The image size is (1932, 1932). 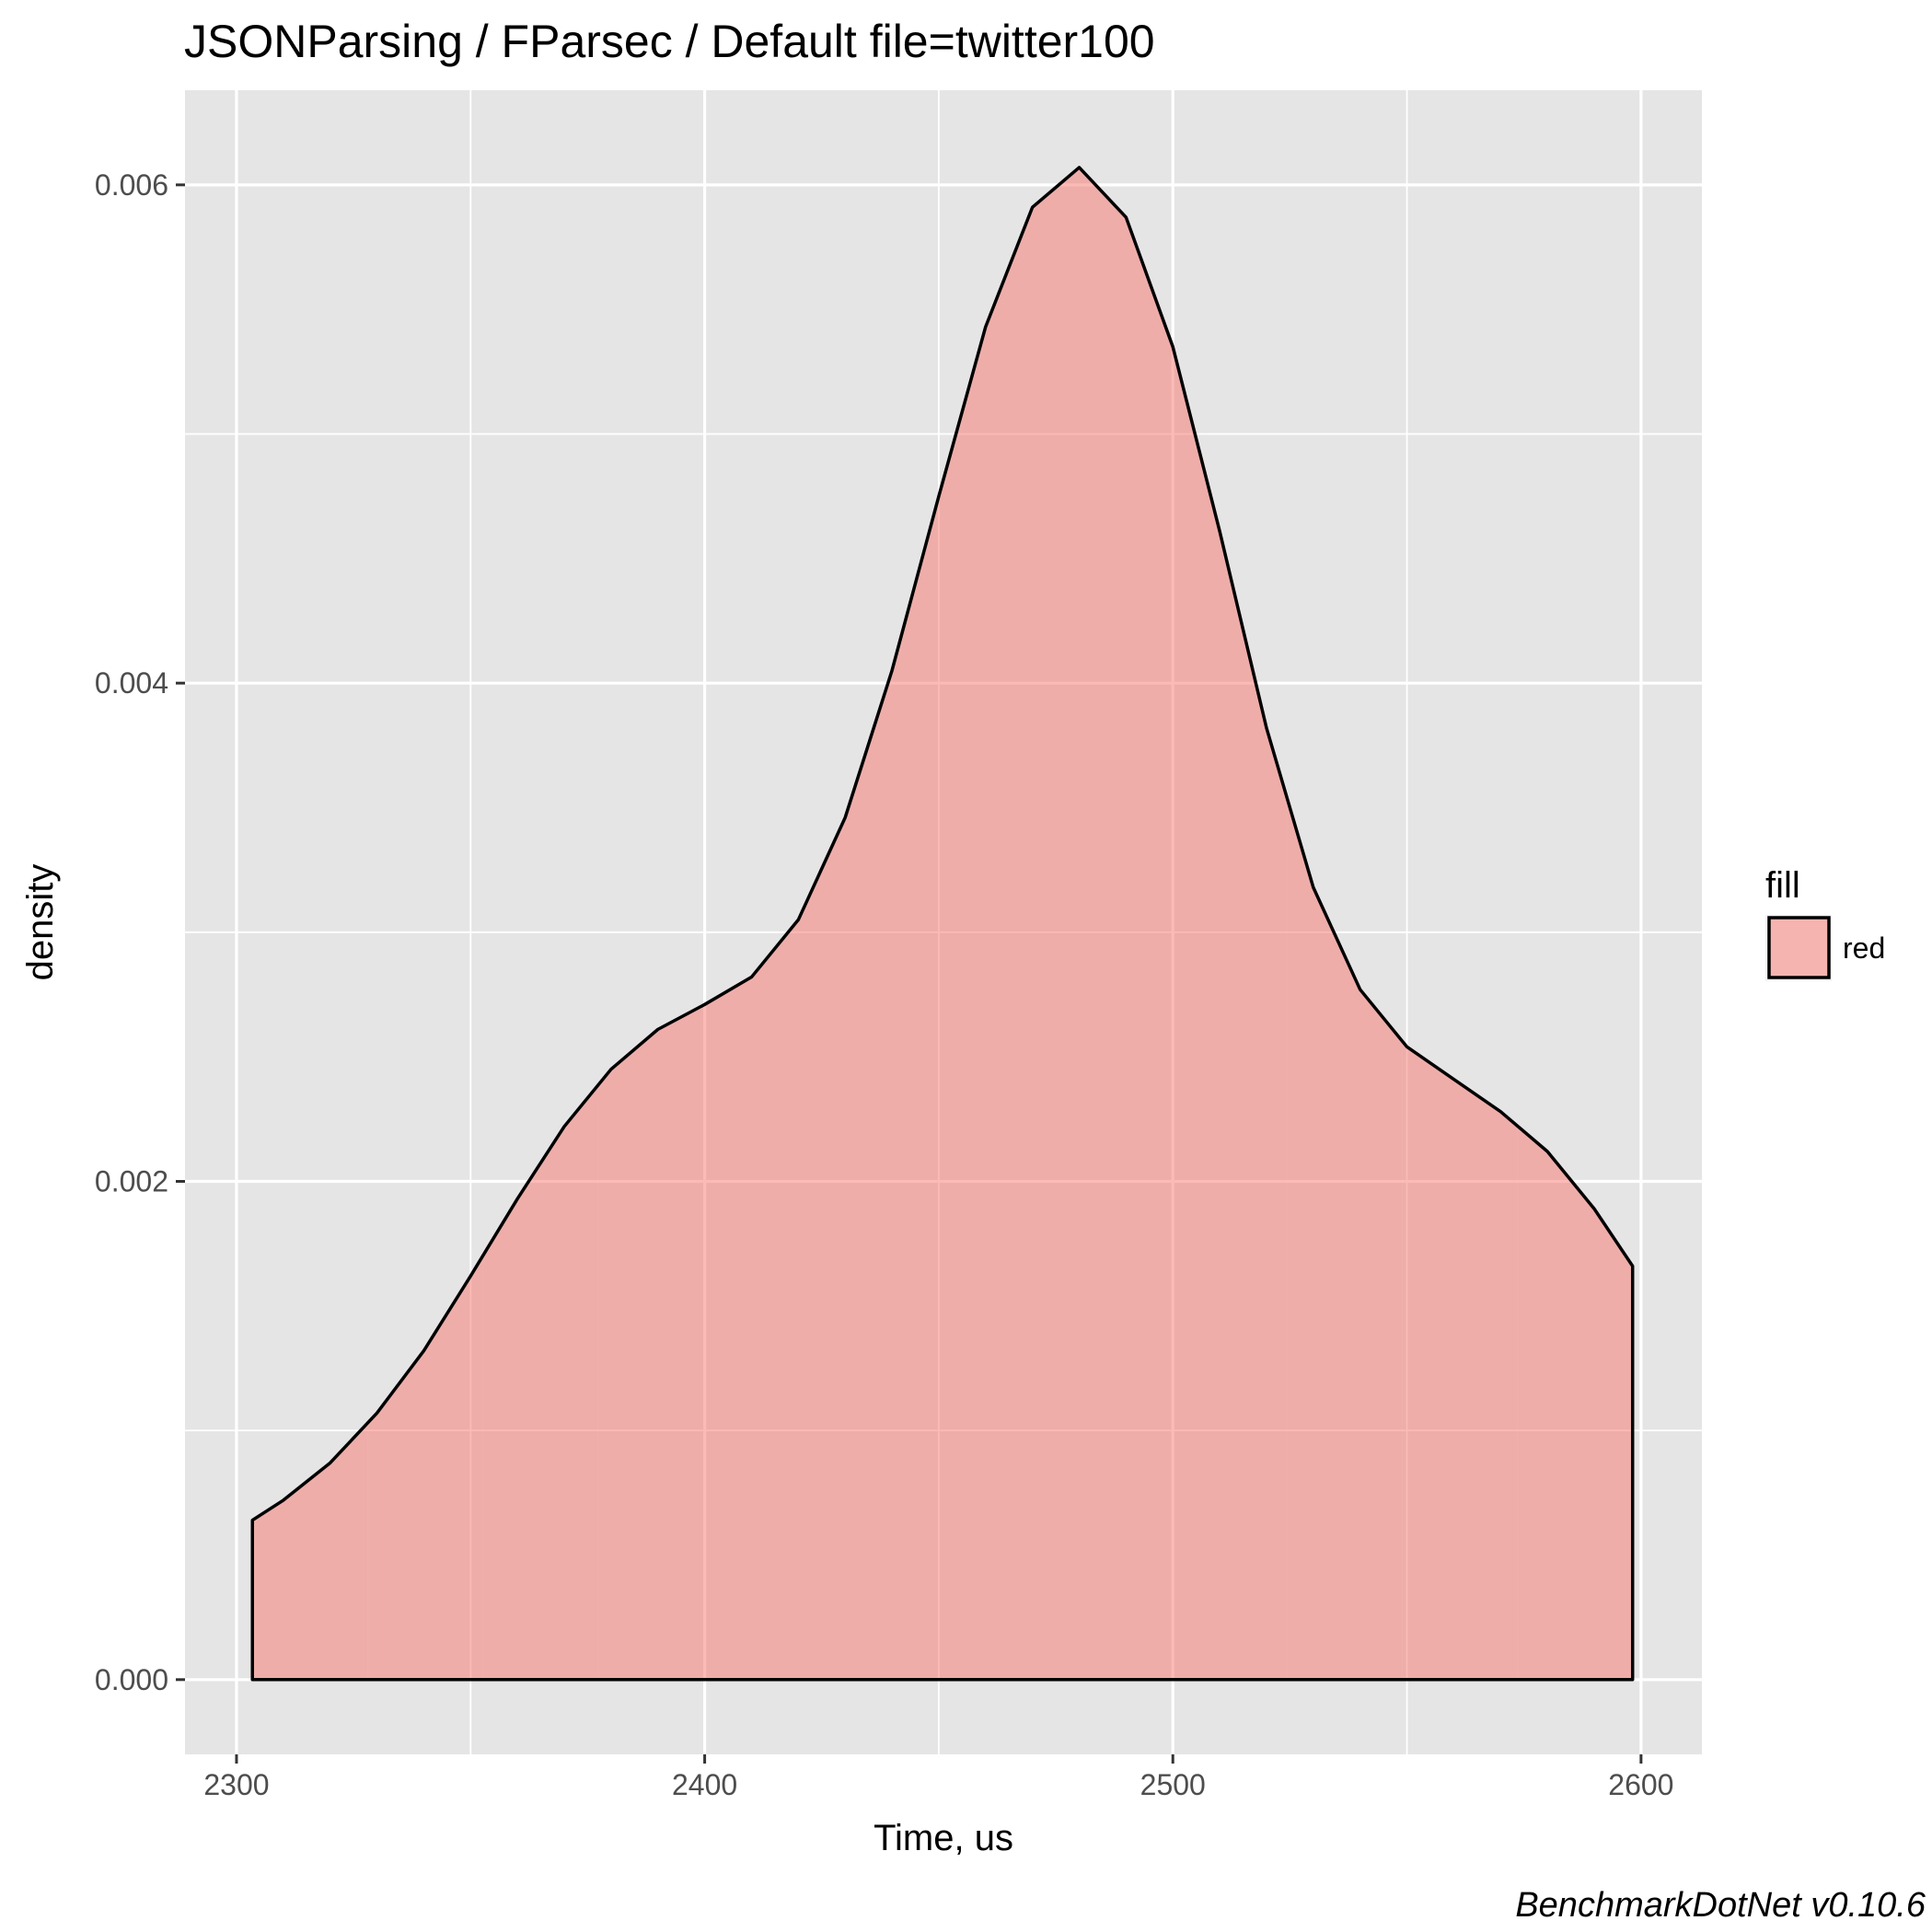 I want to click on x-tick-label: 2300, so click(x=236, y=1785).